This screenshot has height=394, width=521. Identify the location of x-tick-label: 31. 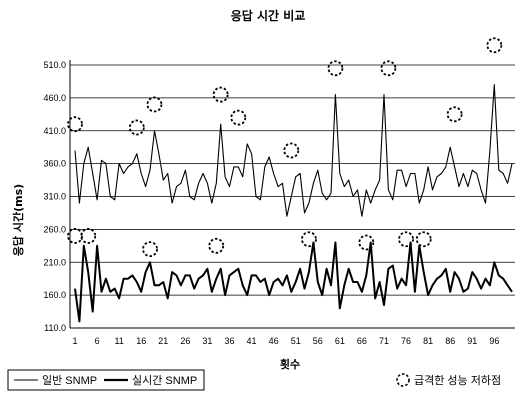
(207, 341).